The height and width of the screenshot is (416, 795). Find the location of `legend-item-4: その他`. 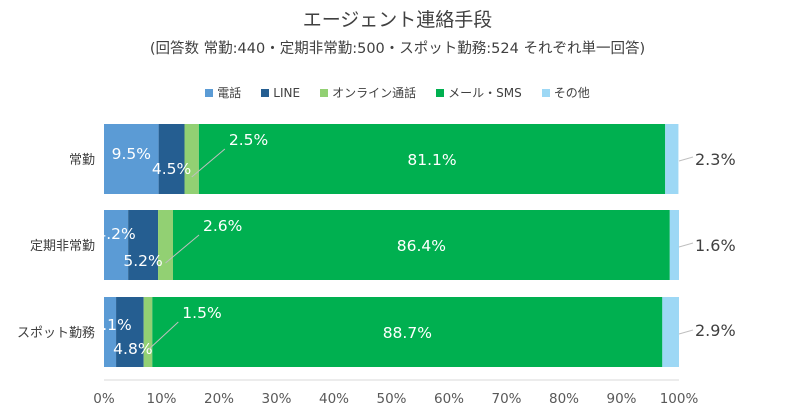

legend-item-4: その他 is located at coordinates (565, 92).